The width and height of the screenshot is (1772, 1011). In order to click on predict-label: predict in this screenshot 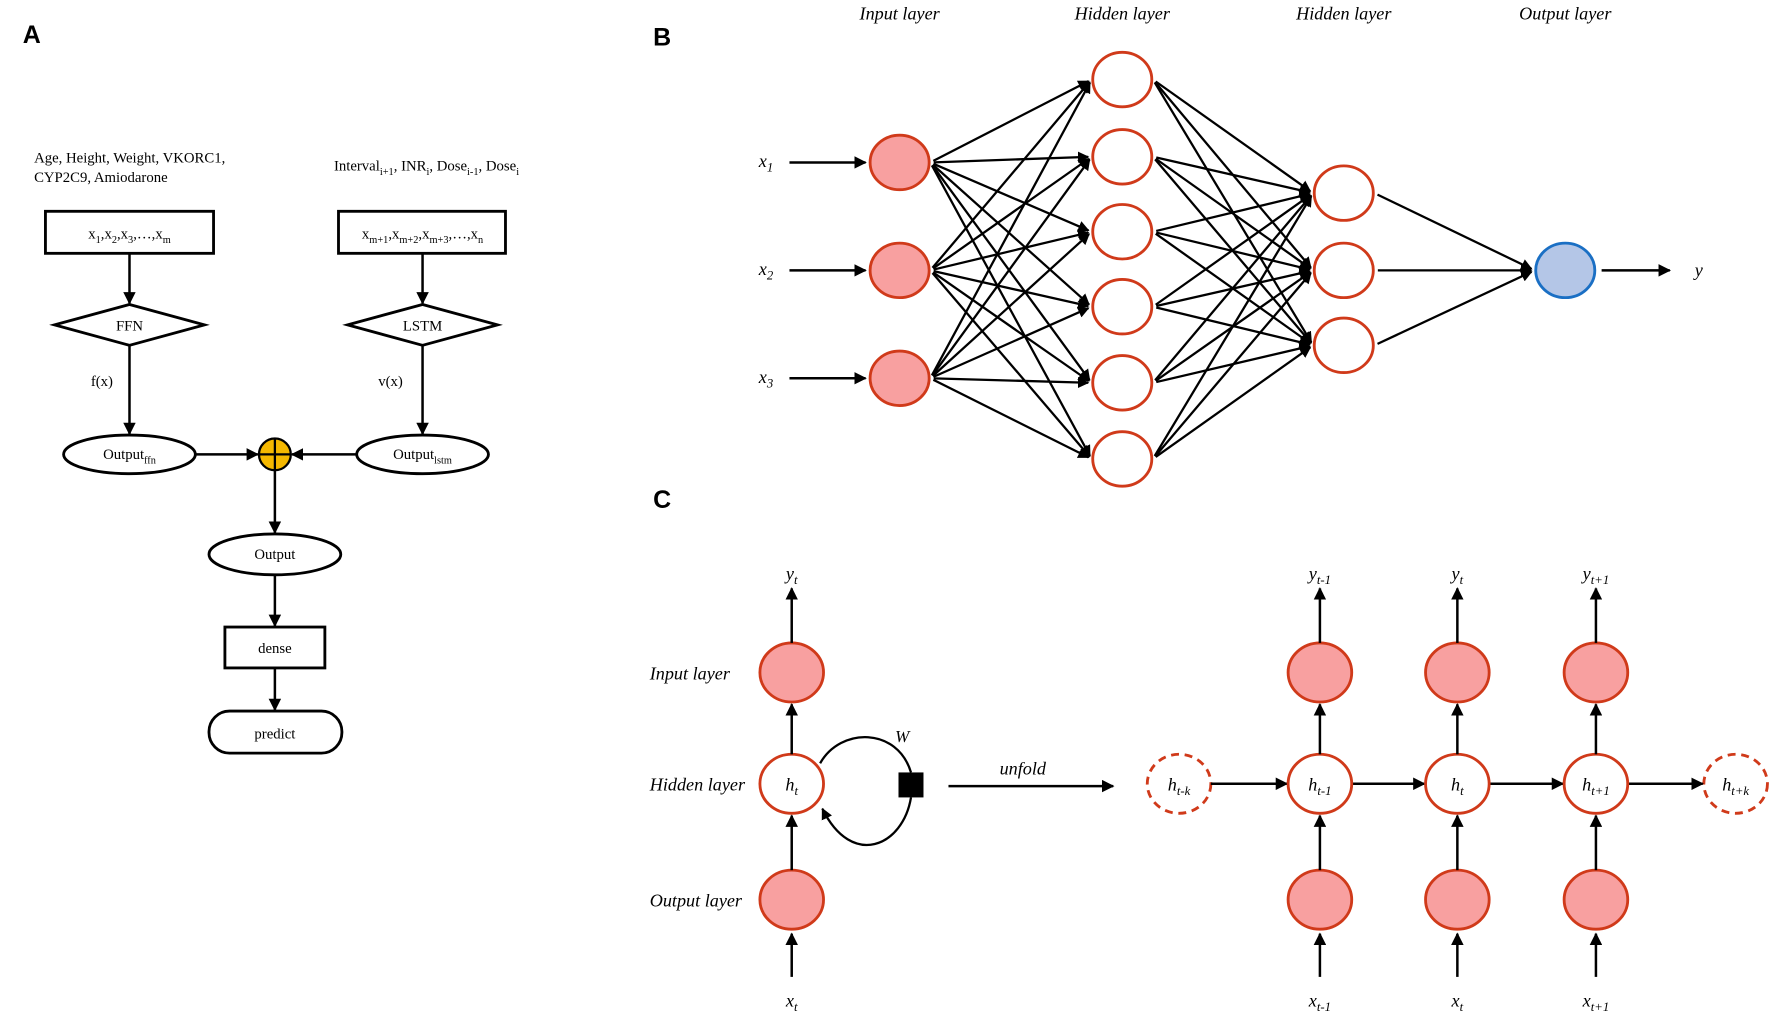, I will do `click(275, 734)`.